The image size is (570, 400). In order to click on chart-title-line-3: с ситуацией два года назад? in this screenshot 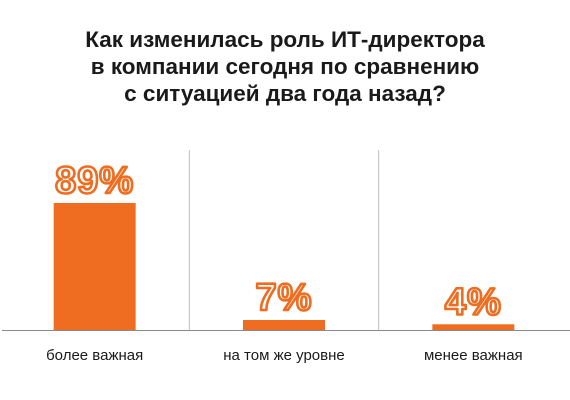, I will do `click(285, 93)`.